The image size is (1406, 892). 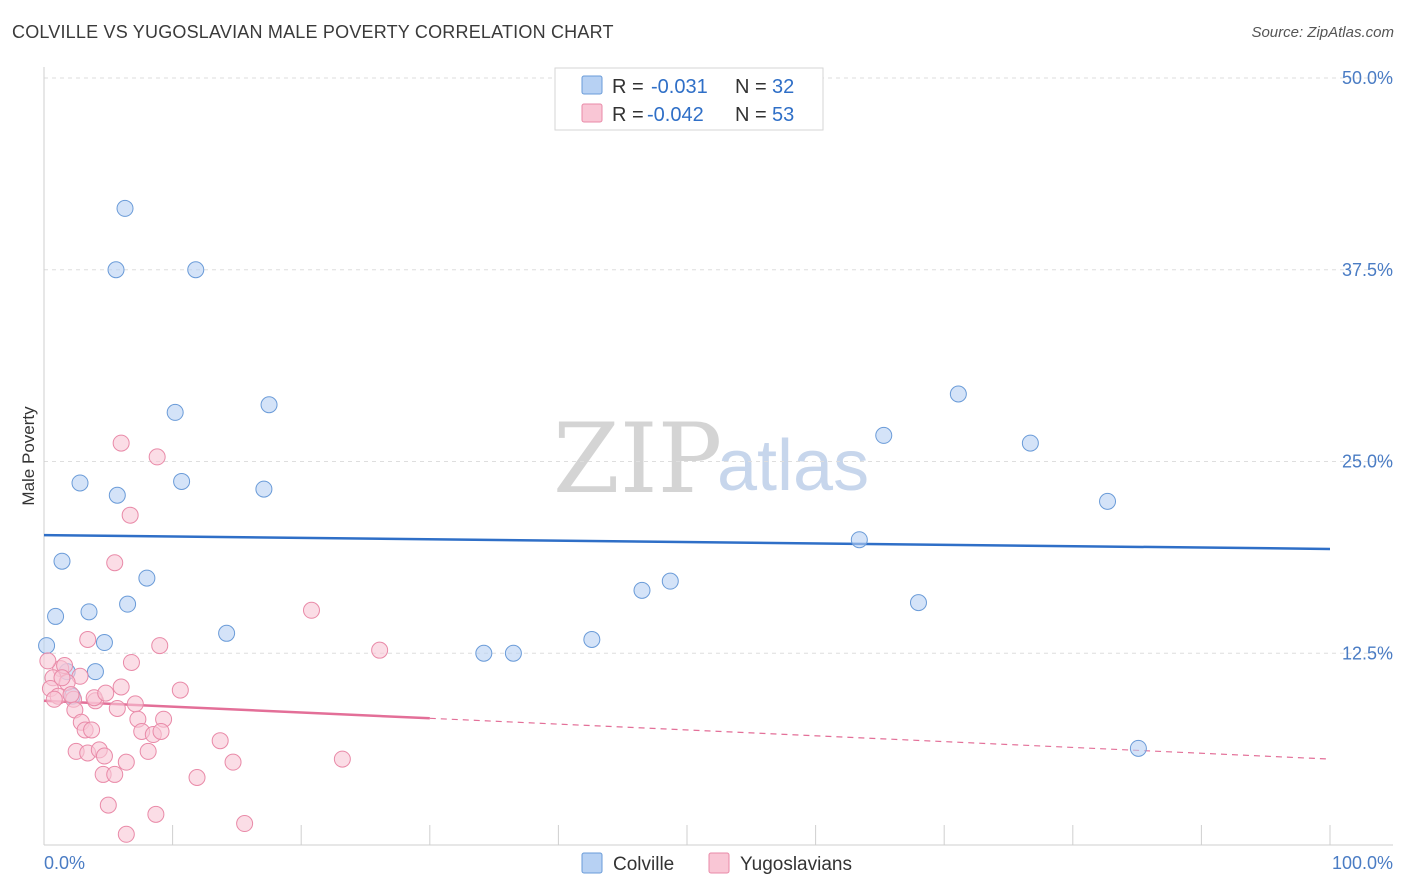 What do you see at coordinates (1367, 270) in the screenshot?
I see `y-tick-label: 37.5%` at bounding box center [1367, 270].